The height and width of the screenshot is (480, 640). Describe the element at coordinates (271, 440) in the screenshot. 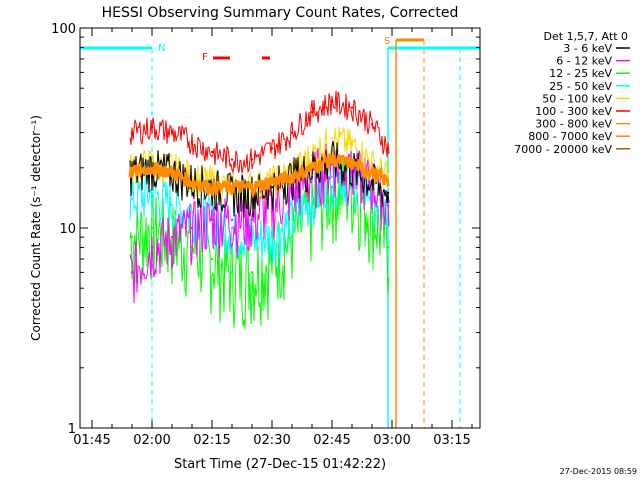

I see `x-tick-label: 02:30` at that location.